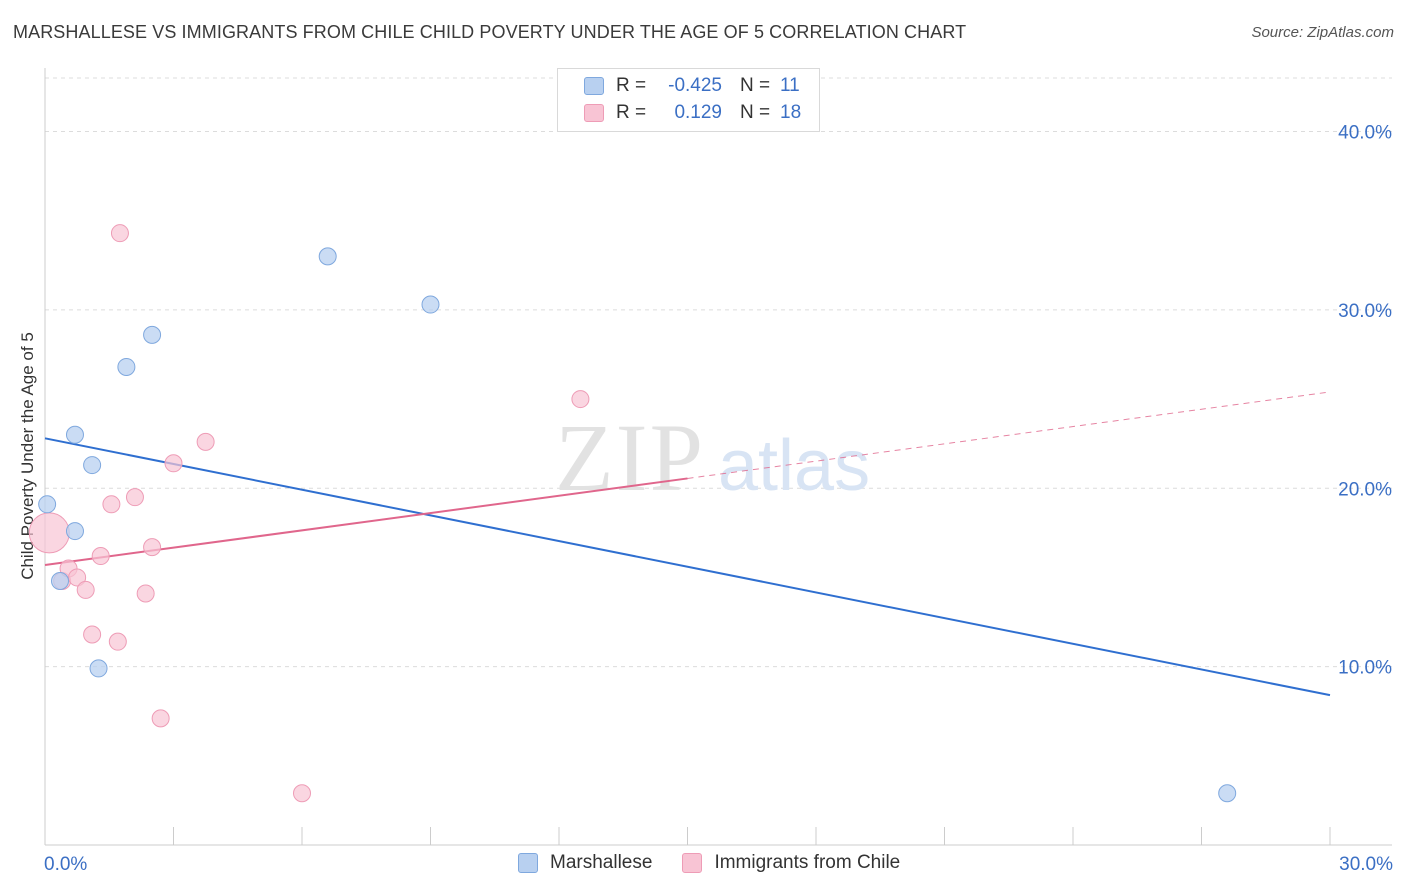 The width and height of the screenshot is (1406, 892). Describe the element at coordinates (712, 457) in the screenshot. I see `watermark: ZIP atlas` at that location.